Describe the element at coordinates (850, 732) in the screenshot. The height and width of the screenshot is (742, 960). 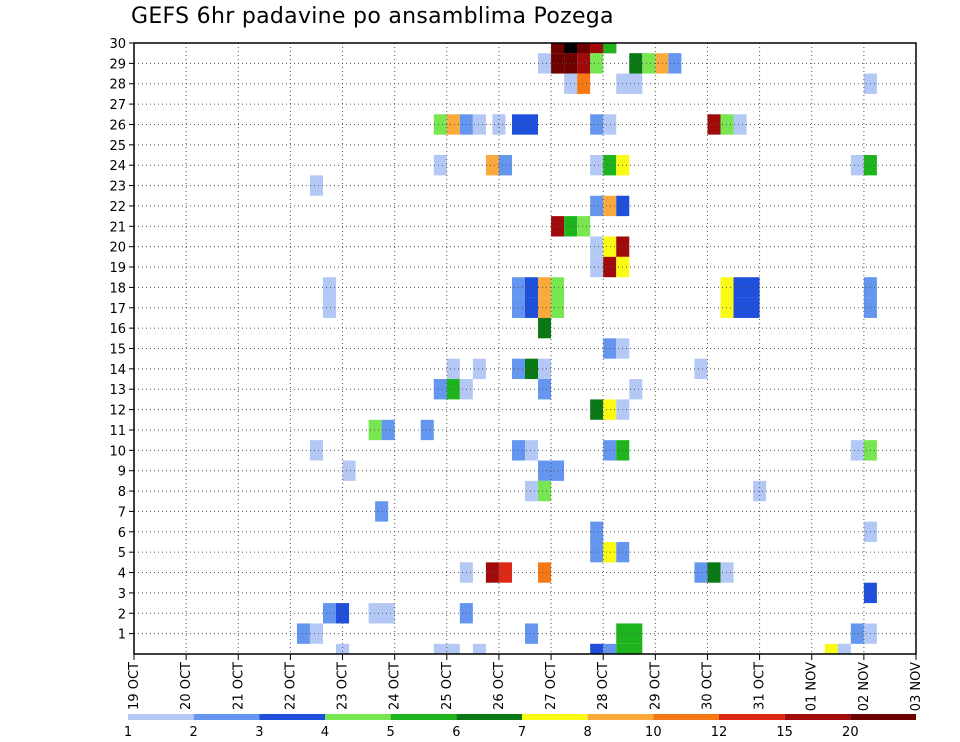
I see `legend-label: 20` at that location.